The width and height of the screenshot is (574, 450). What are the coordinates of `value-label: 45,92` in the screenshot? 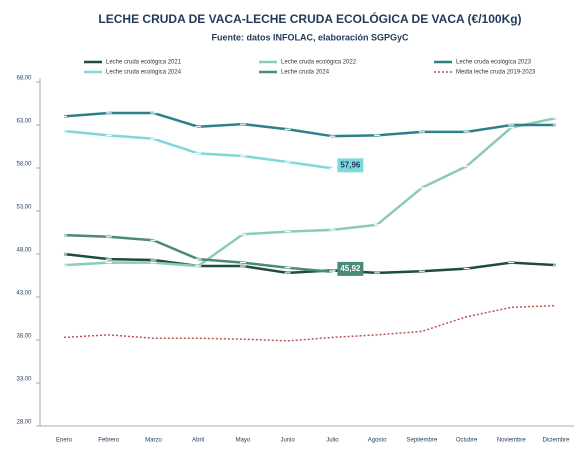 It's located at (350, 268).